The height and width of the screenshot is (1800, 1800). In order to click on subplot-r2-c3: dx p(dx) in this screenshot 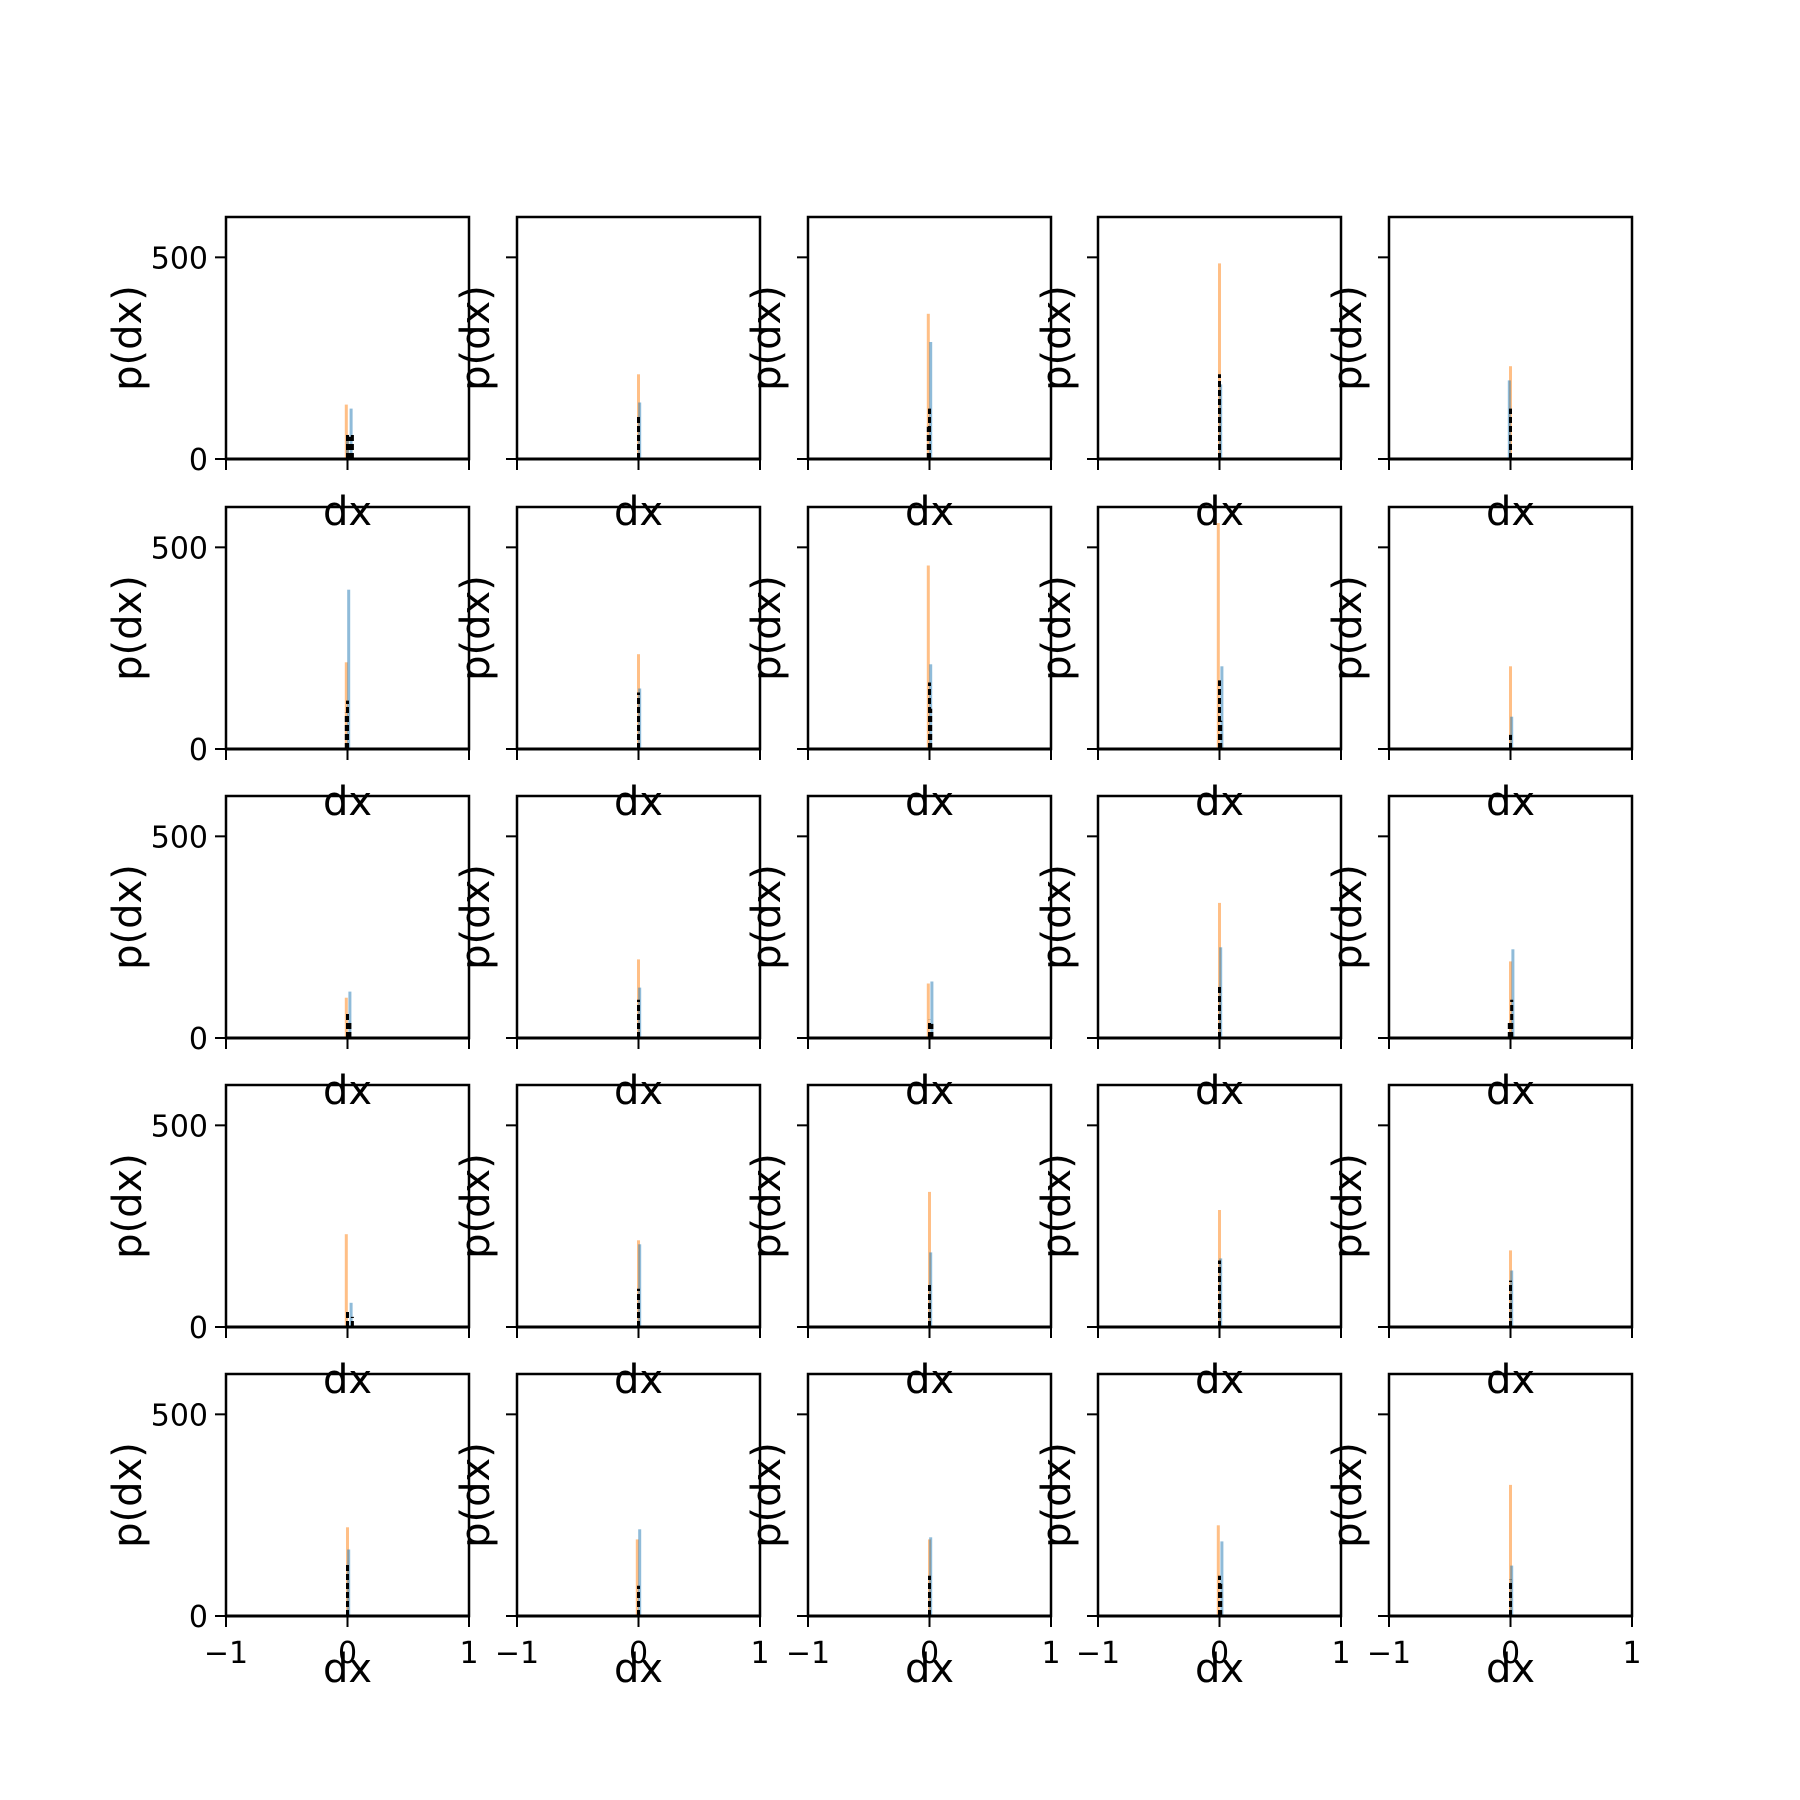, I will do `click(1188, 954)`.